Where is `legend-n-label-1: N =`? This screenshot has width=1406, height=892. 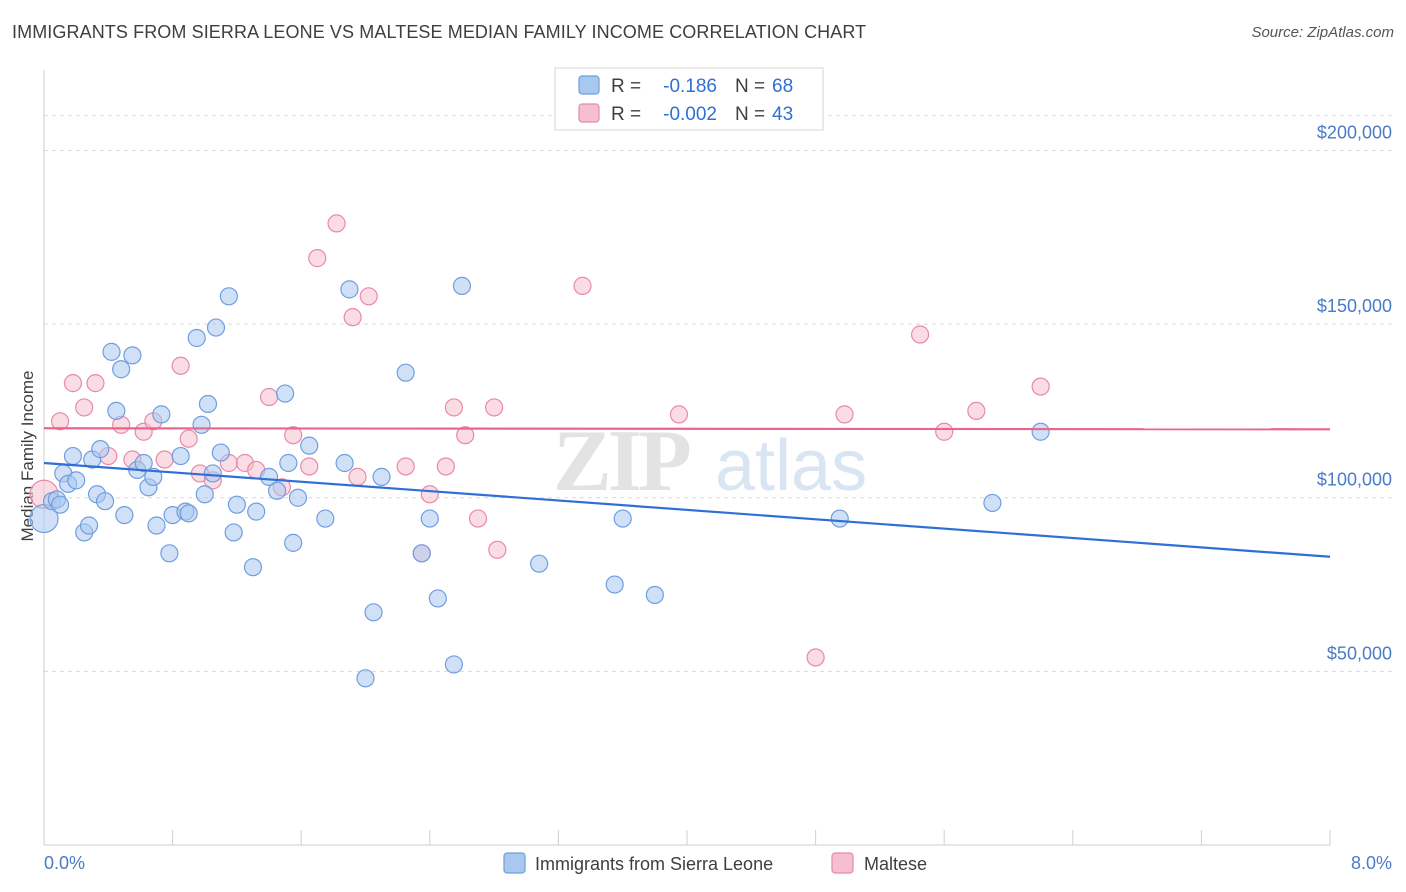
legend-n-label-1: N = is located at coordinates (750, 86).